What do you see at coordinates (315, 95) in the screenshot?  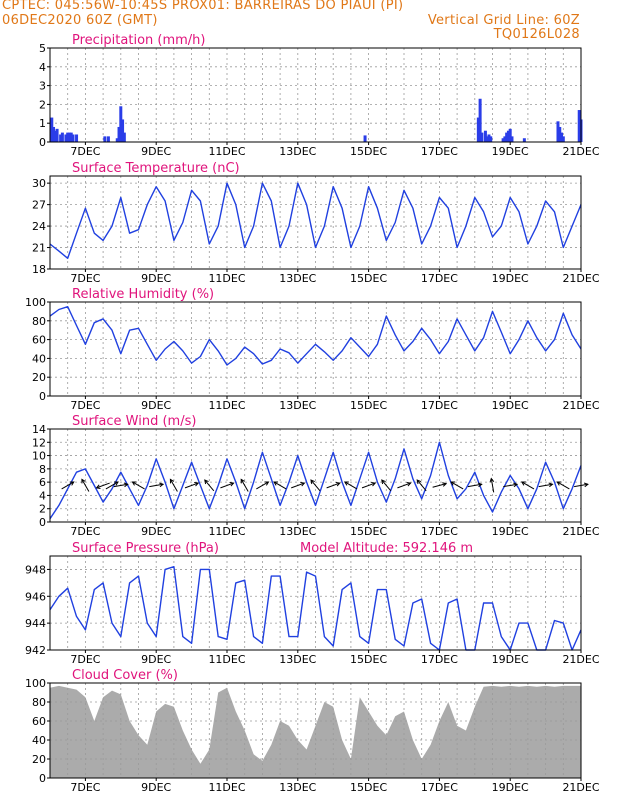 I see `precip-frame` at bounding box center [315, 95].